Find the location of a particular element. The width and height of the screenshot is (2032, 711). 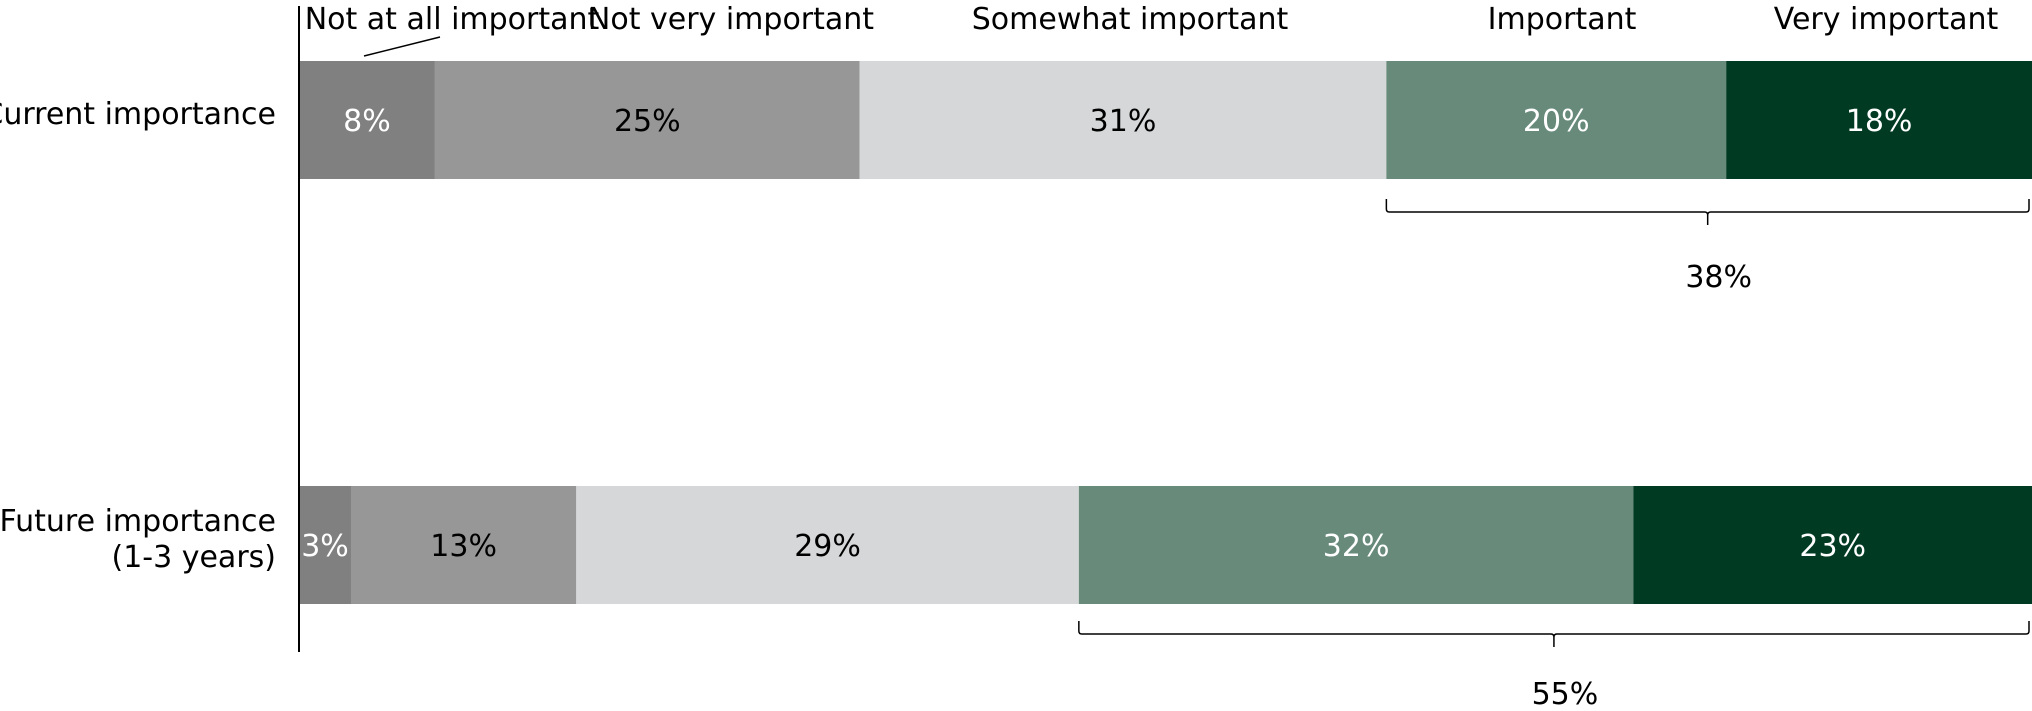

bar-2-not-at-all-important-label: 3% is located at coordinates (325, 546).